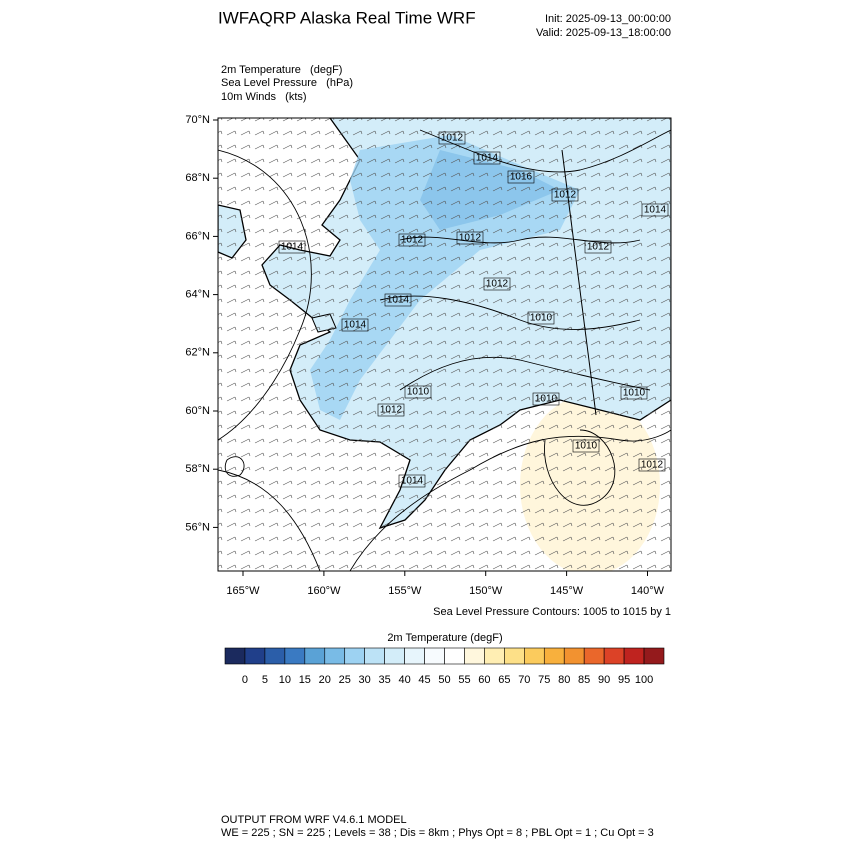 Image resolution: width=850 pixels, height=850 pixels. What do you see at coordinates (197, 353) in the screenshot?
I see `lat-tick-label: 62°N` at bounding box center [197, 353].